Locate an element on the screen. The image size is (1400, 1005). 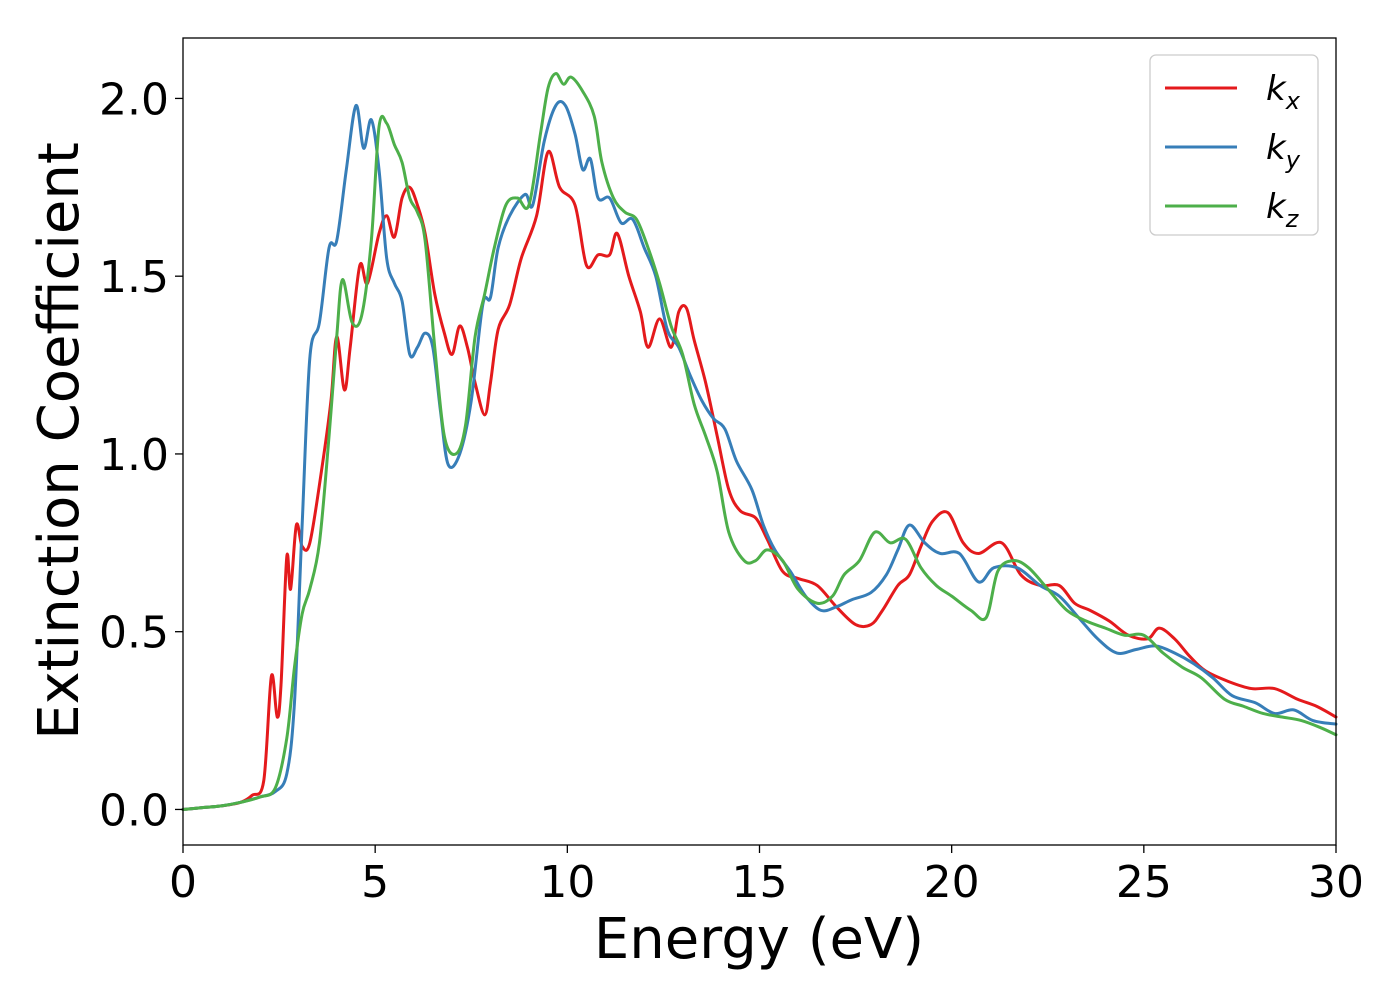
y-tick-label: 0.0 is located at coordinates (134, 810).